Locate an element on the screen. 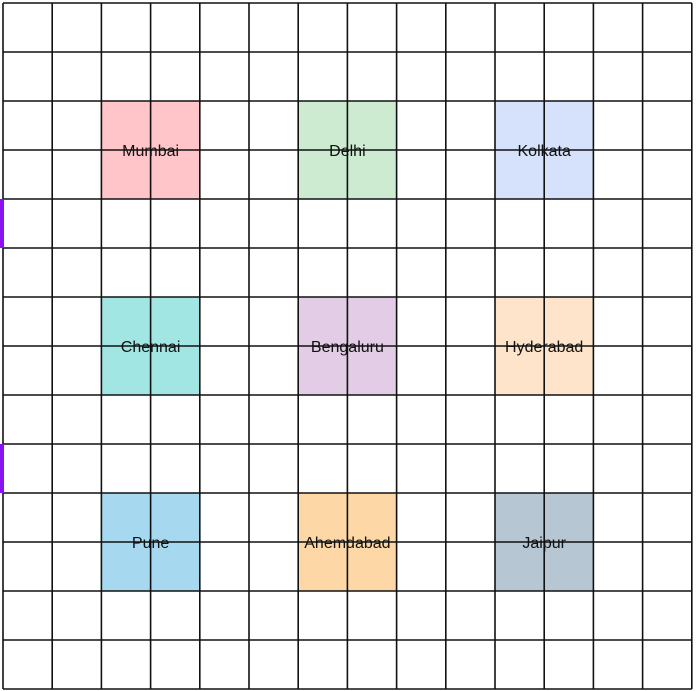 Image resolution: width=696 pixels, height=691 pixels. city-label-mumbai: Mumbai is located at coordinates (150, 151).